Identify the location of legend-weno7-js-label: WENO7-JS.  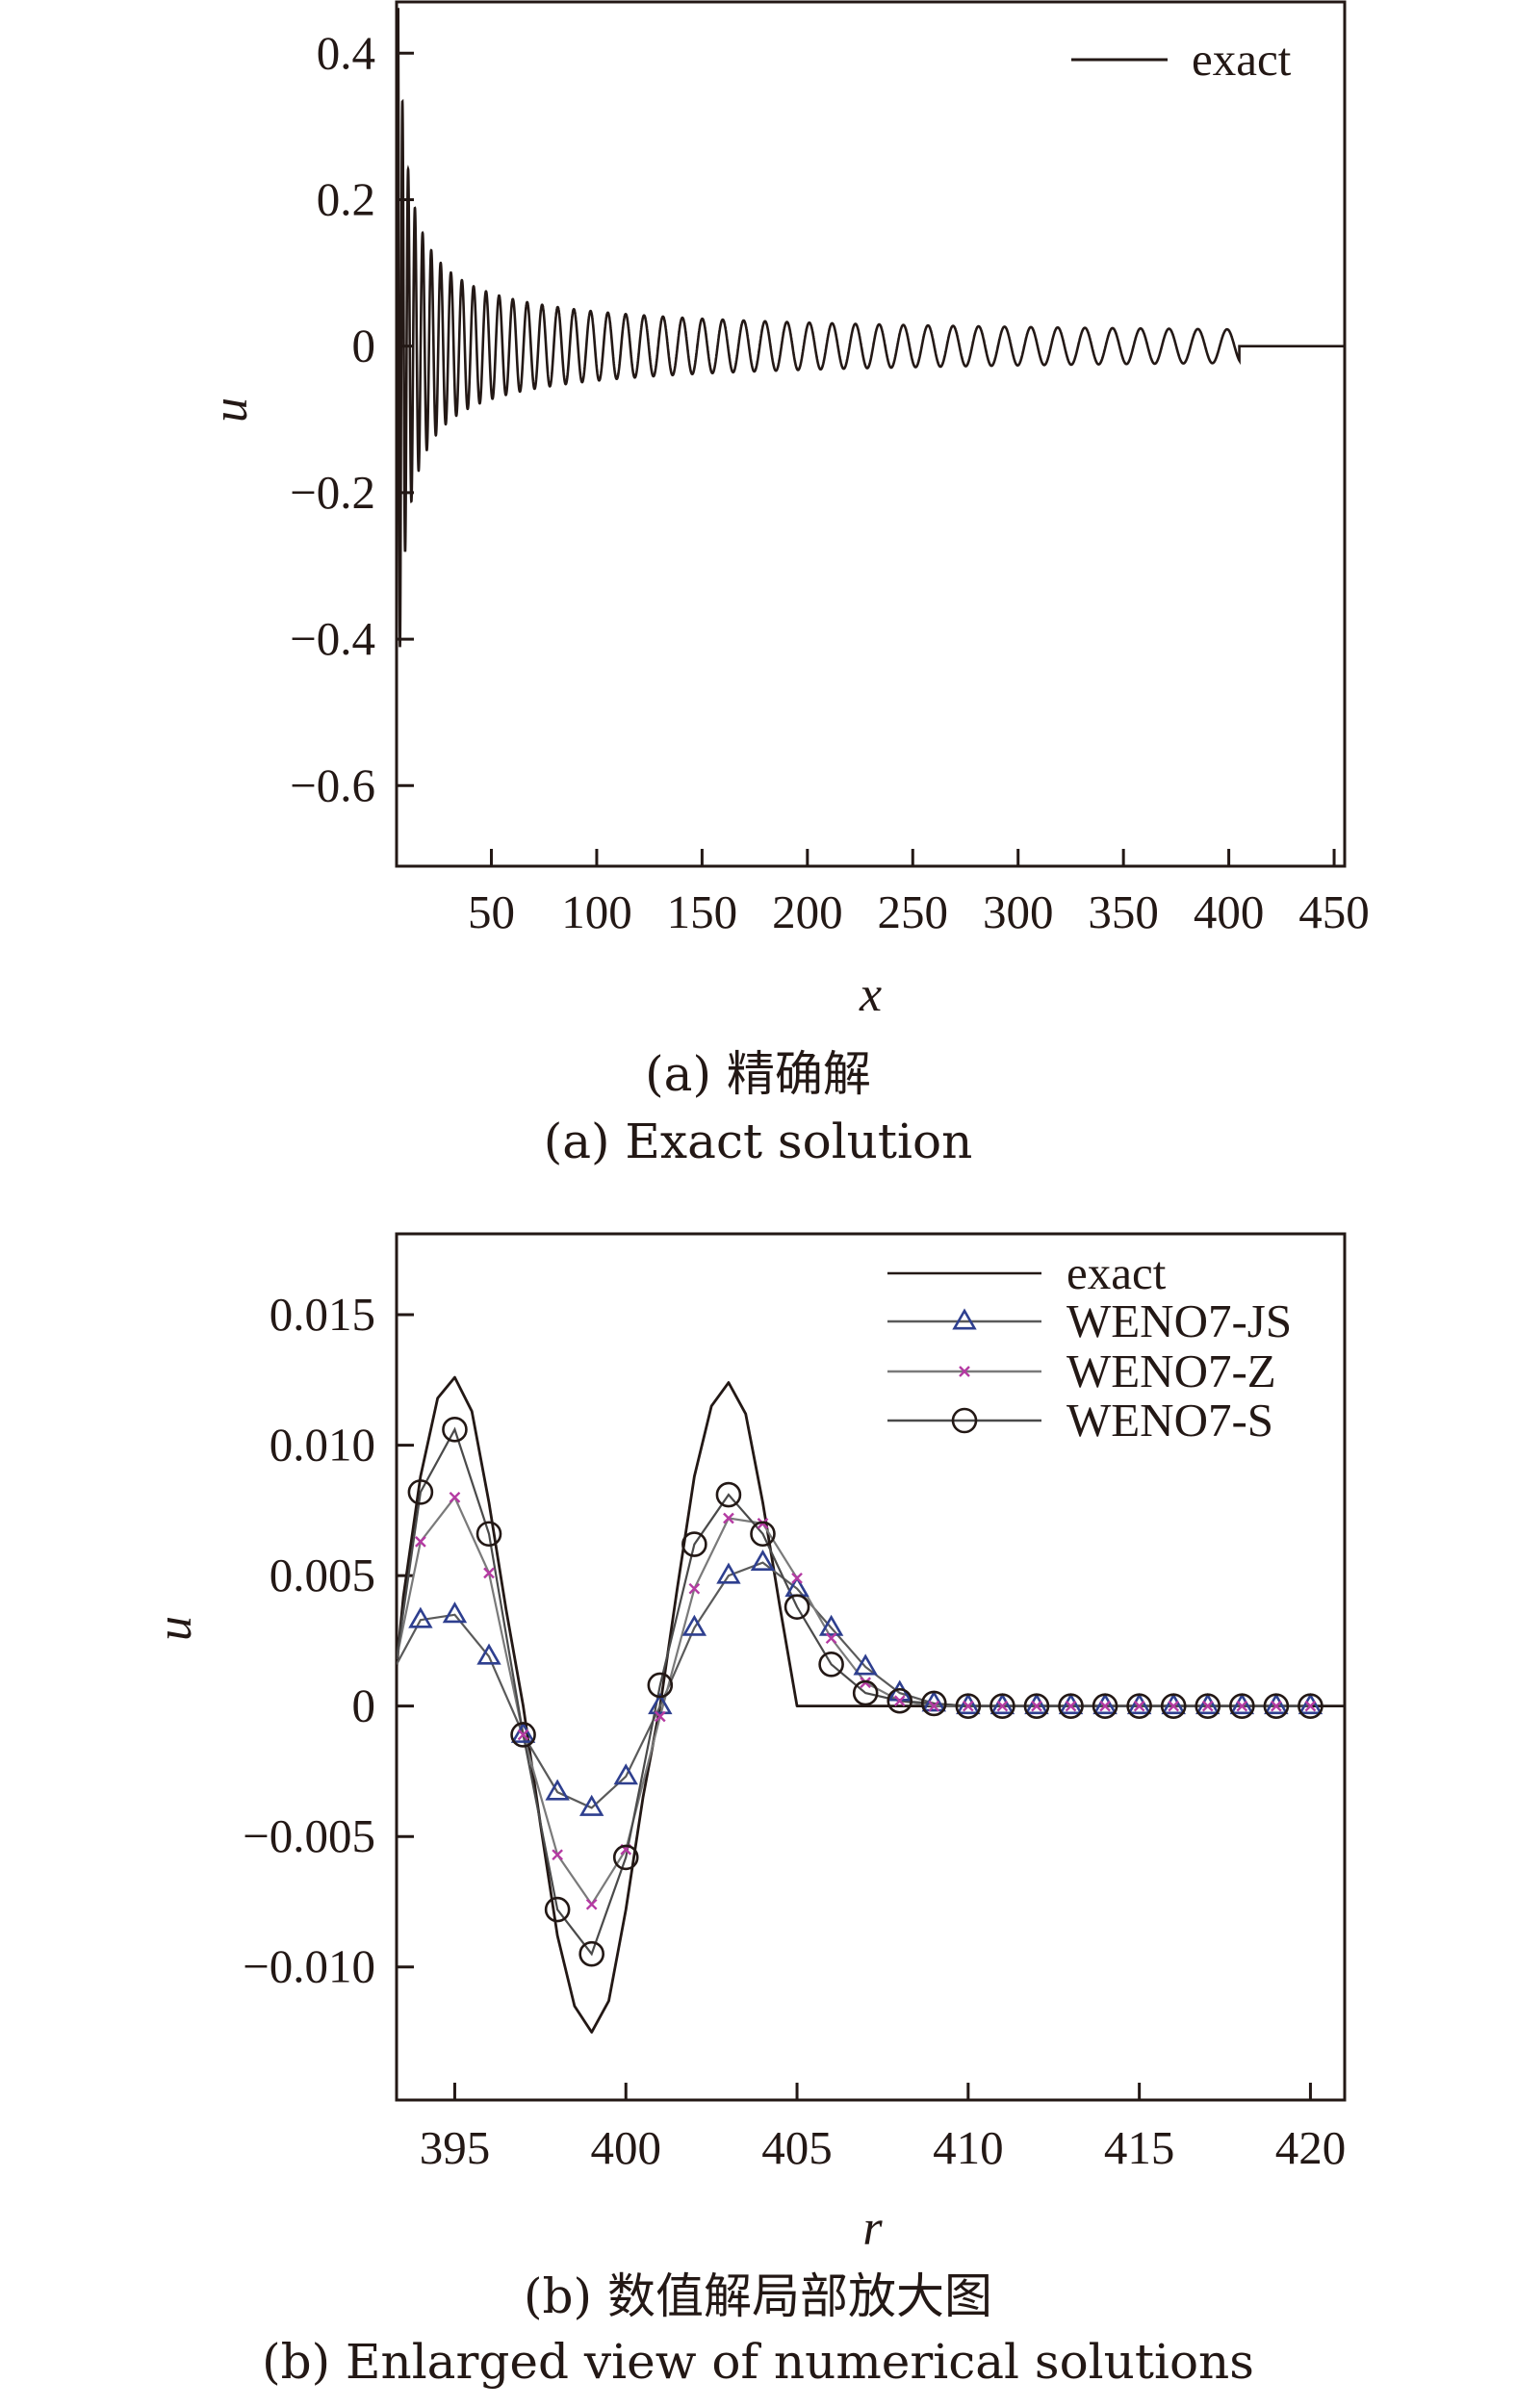
(1179, 1320).